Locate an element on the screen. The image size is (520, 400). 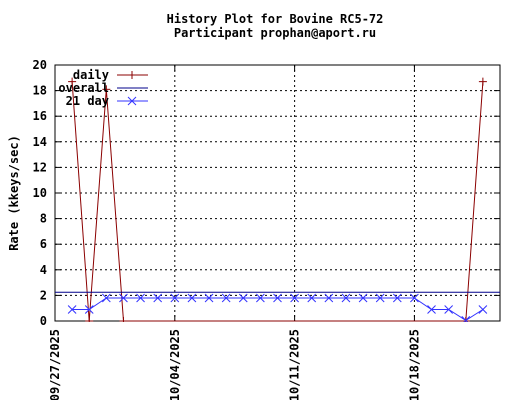
y-tick-label: 6 is located at coordinates (43, 244).